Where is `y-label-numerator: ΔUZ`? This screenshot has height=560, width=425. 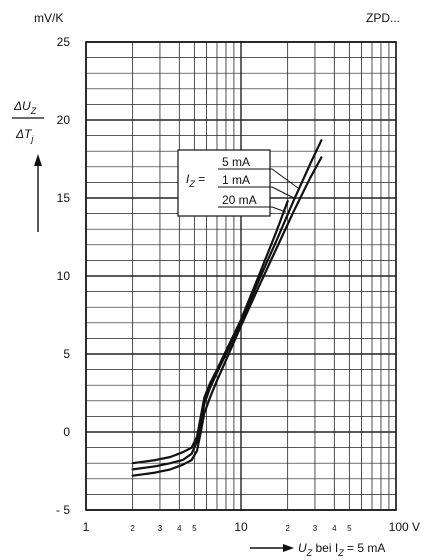 y-label-numerator: ΔUZ is located at coordinates (25, 107).